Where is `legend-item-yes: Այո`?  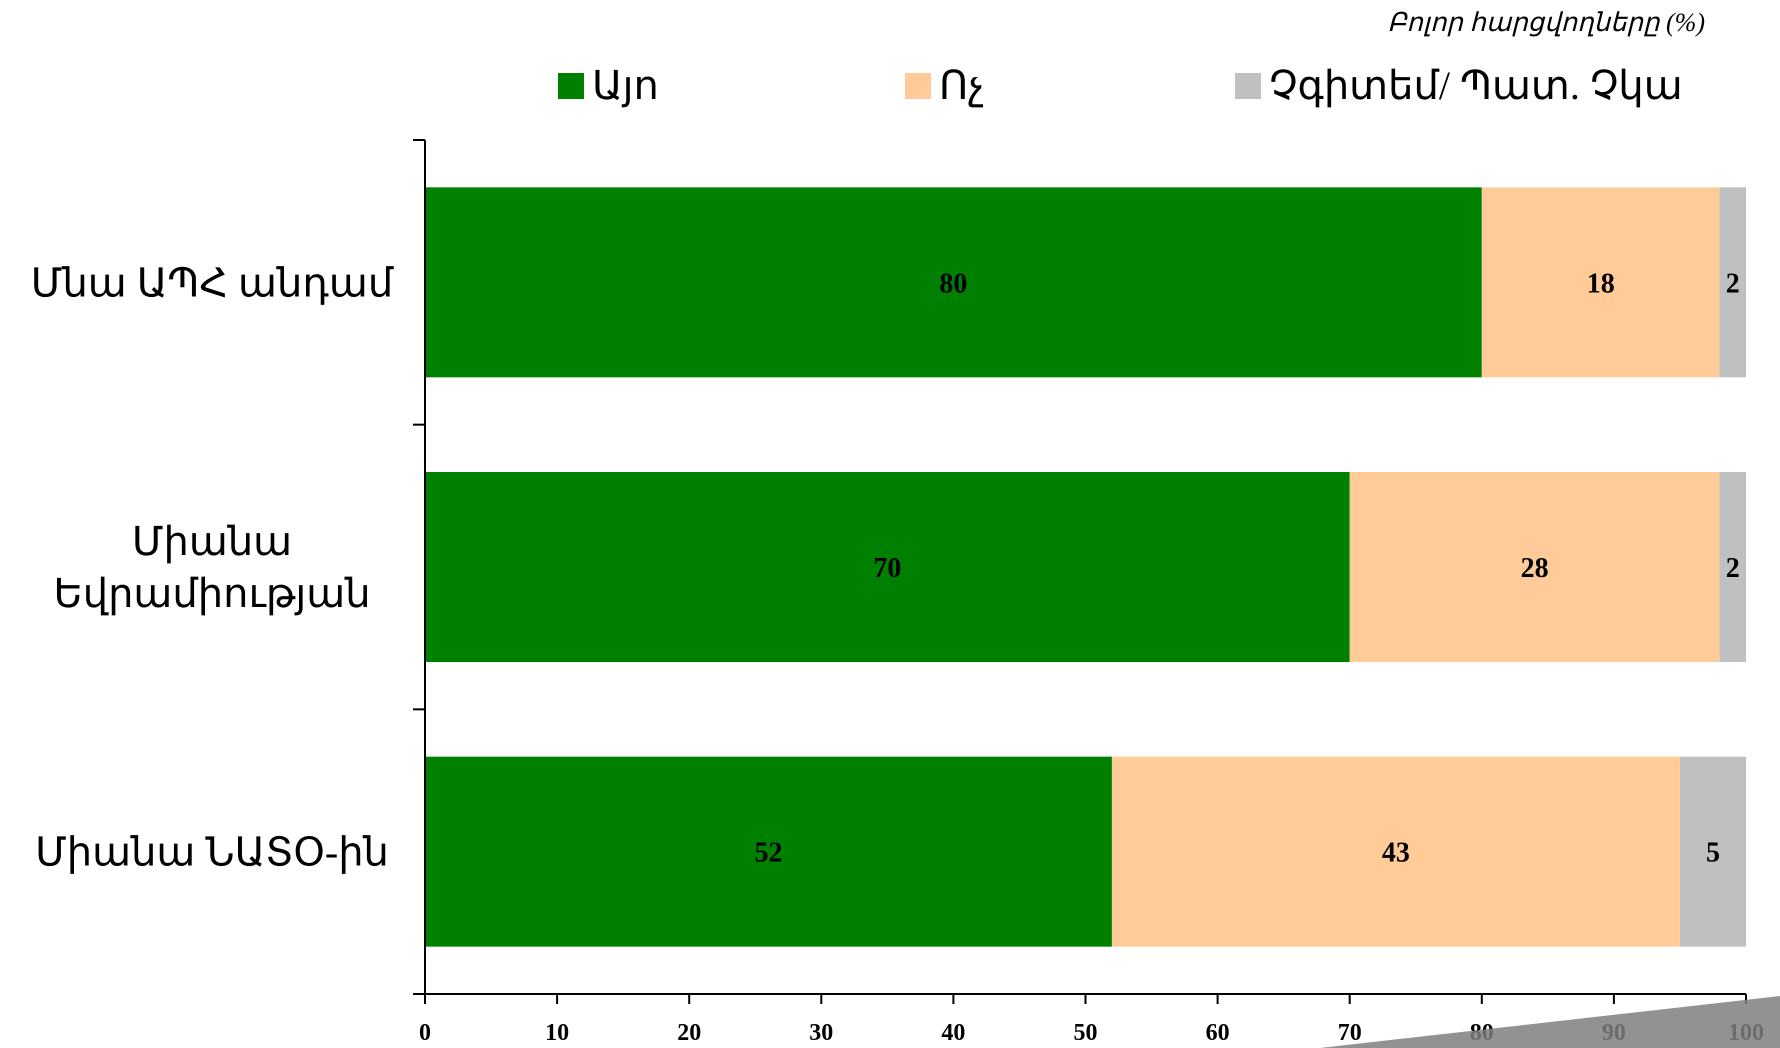
legend-item-yes: Այո is located at coordinates (608, 85).